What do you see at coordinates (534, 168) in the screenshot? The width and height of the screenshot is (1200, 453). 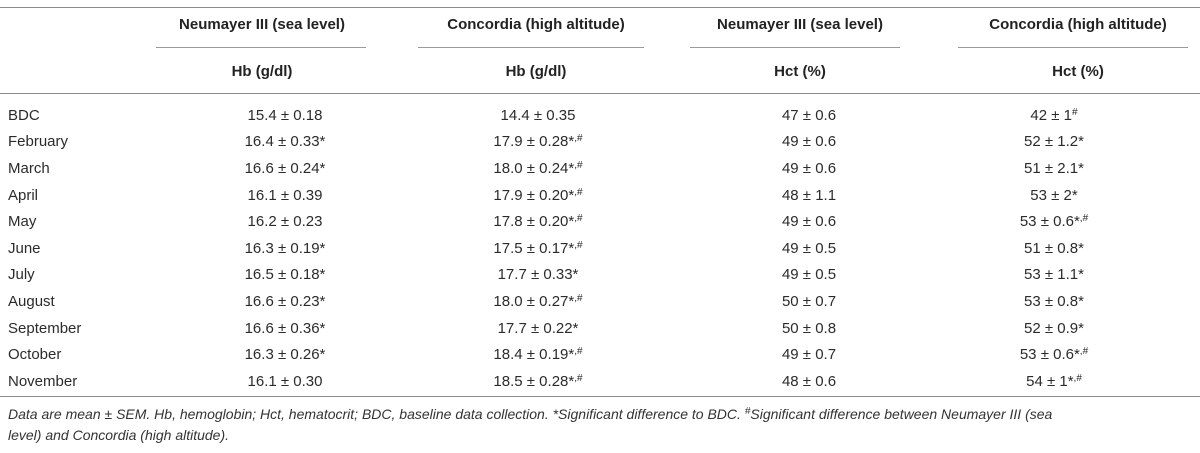 I see `cell-value: 18.0 ± 0.24*` at bounding box center [534, 168].